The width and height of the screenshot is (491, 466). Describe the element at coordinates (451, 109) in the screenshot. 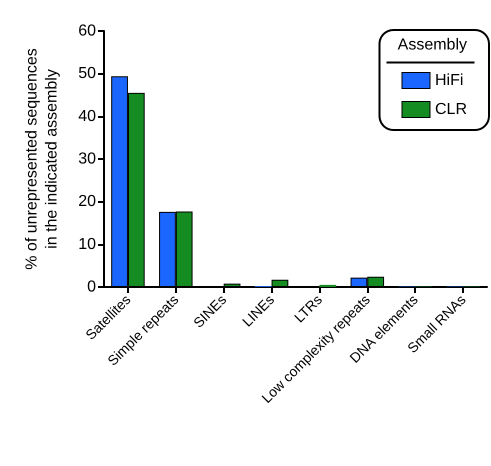

I see `legend-label: CLR` at that location.